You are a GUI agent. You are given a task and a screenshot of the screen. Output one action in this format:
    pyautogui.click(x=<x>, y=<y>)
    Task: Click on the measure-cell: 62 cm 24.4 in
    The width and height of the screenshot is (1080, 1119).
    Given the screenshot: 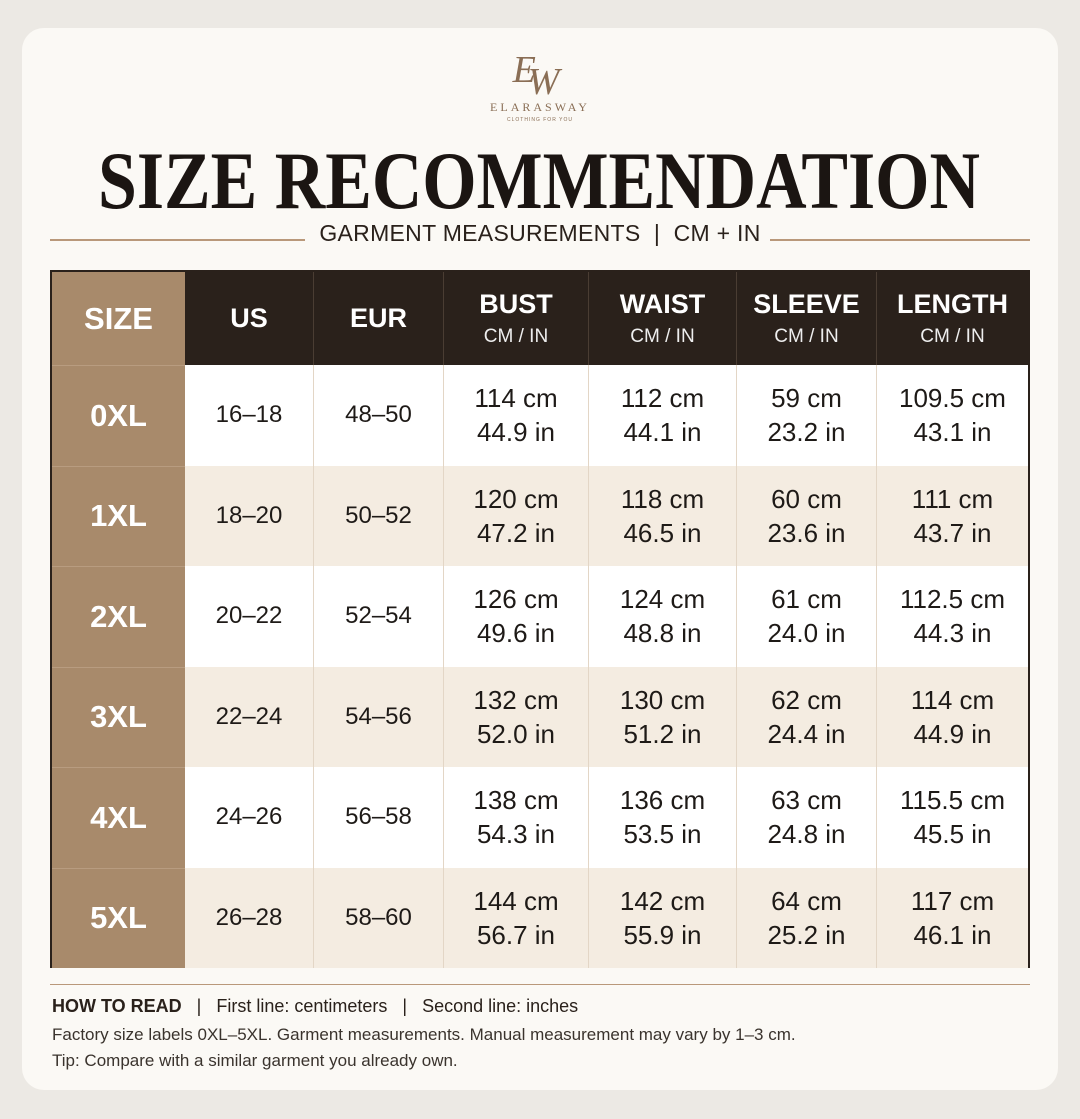 What is the action you would take?
    pyautogui.click(x=806, y=716)
    